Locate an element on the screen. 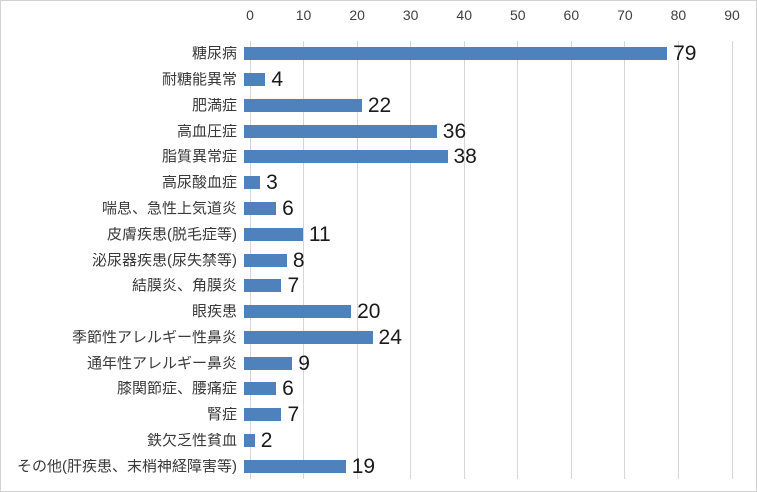 The width and height of the screenshot is (757, 492). chart-row: 耐糖能異常 4 is located at coordinates (378, 80).